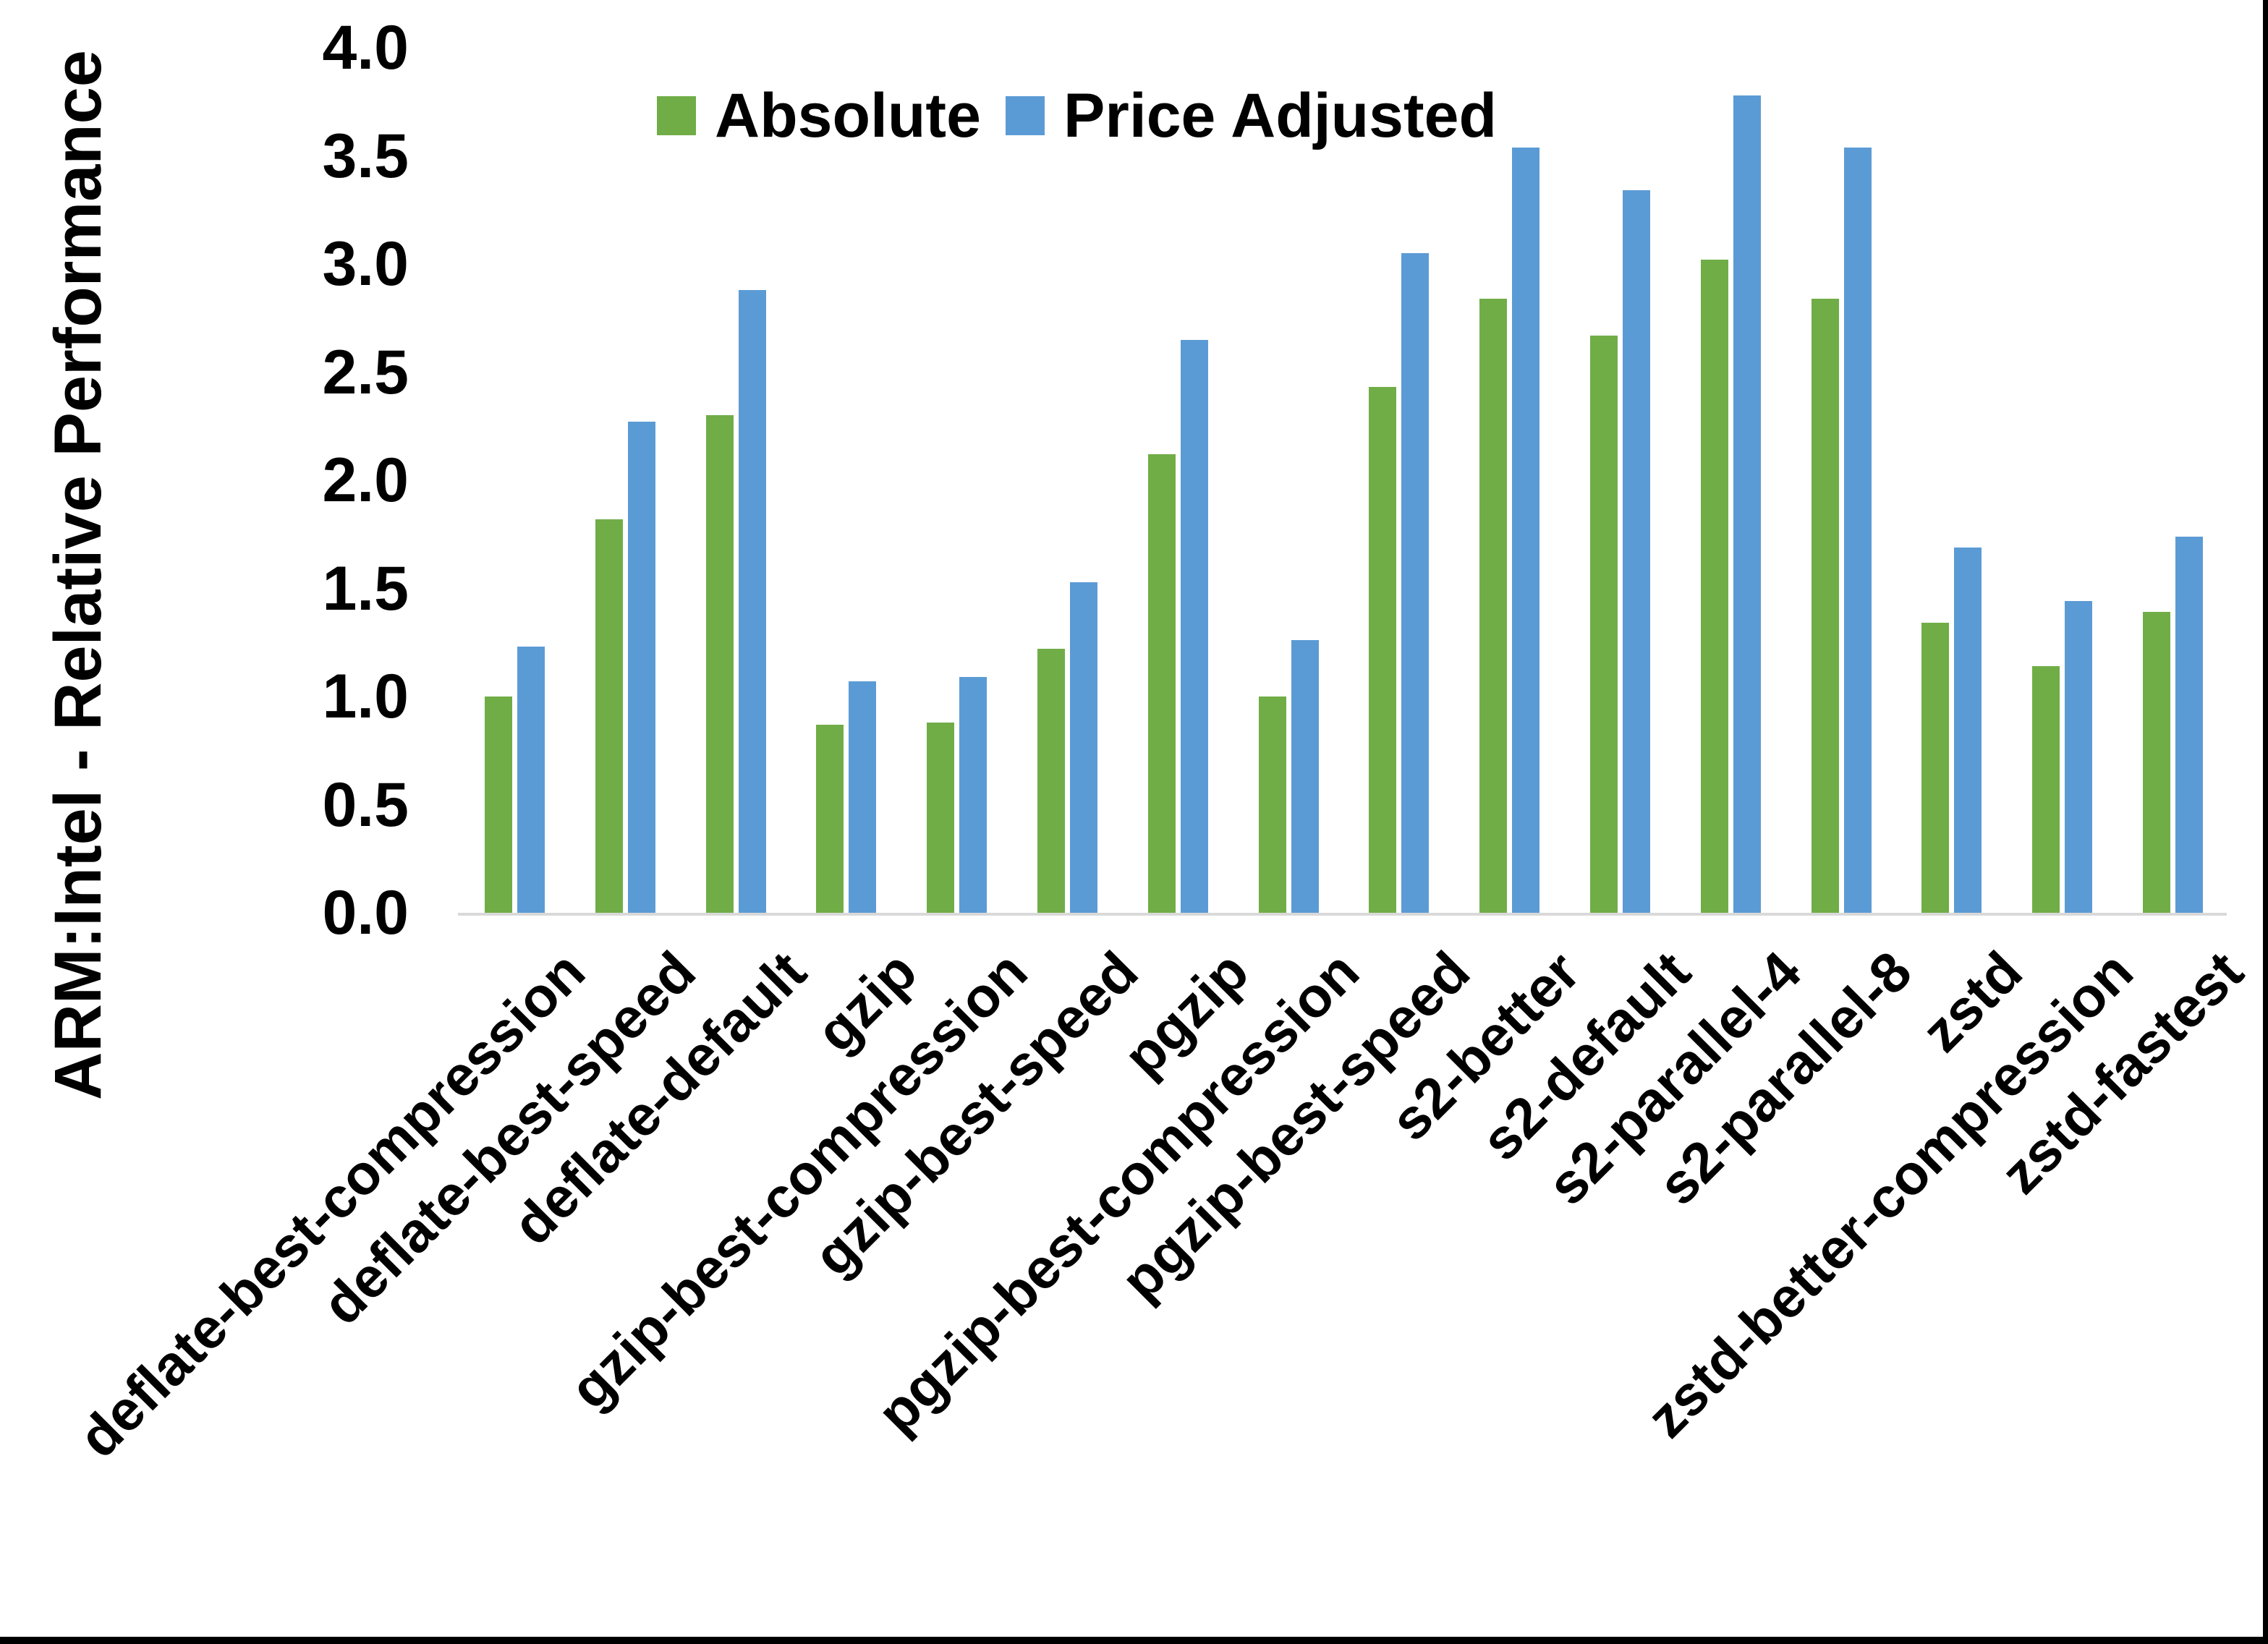 The width and height of the screenshot is (2268, 1644). Describe the element at coordinates (365, 372) in the screenshot. I see `y-tick-label: 2.5` at that location.